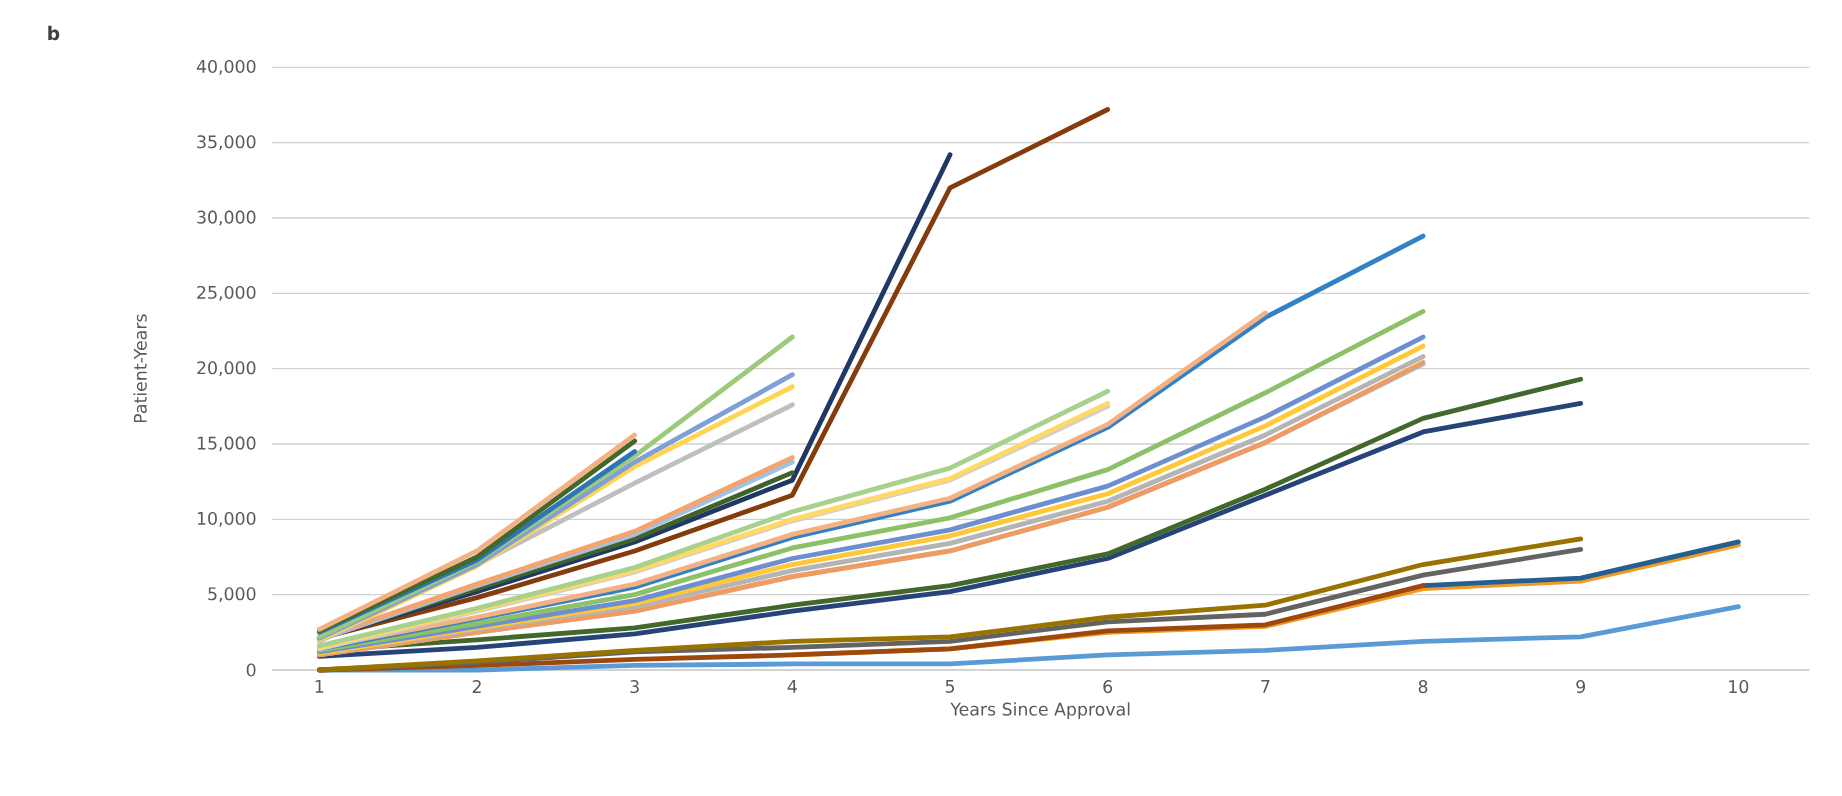 Image resolution: width=1842 pixels, height=796 pixels. I want to click on y-tick-label: 15,000, so click(226, 444).